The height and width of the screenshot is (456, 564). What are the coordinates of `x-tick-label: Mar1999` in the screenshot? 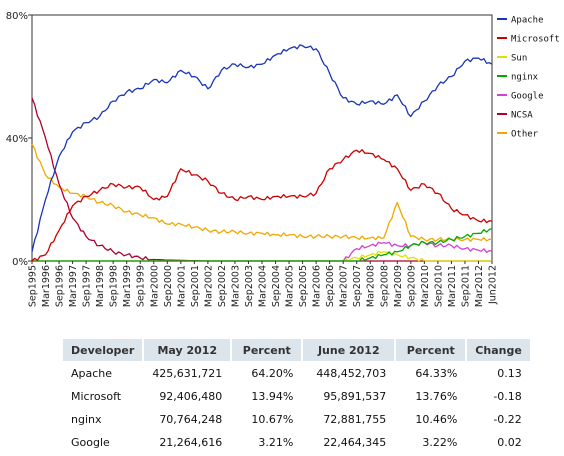 It's located at (127, 286).